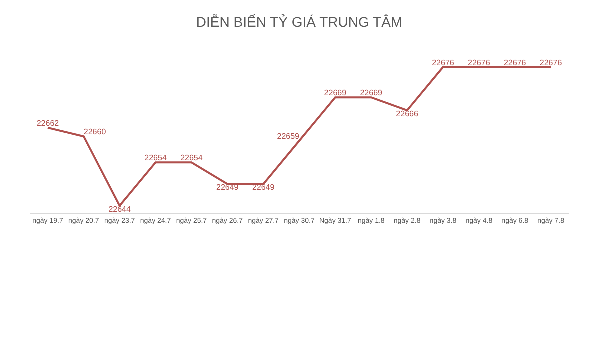  Describe the element at coordinates (299, 22) in the screenshot. I see `chart-title: DIỄN BIẾN TỶ GIÁ TRUNG TÂM` at that location.